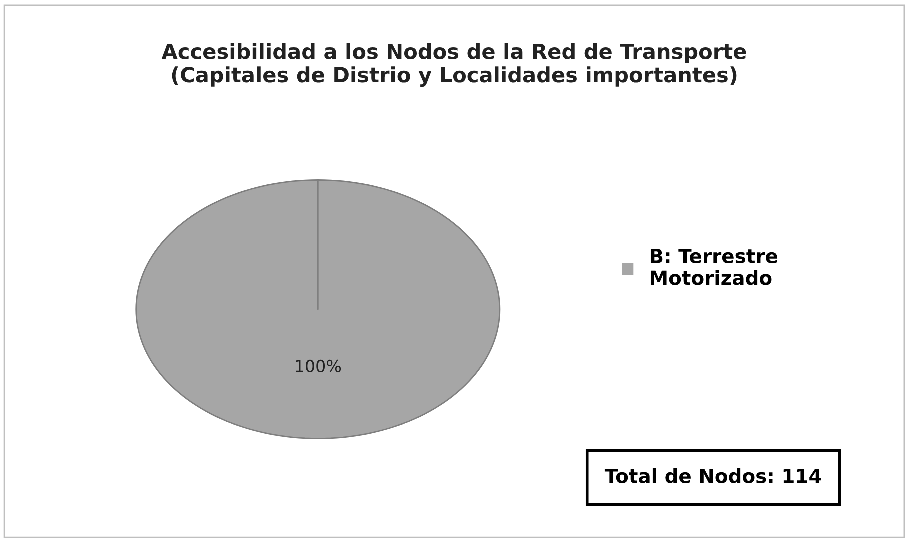  What do you see at coordinates (454, 65) in the screenshot?
I see `chart-title: Accesibilidad a los Nodos de la Red de Transporte (Capitales de Distrio y Localidades importantes)` at bounding box center [454, 65].